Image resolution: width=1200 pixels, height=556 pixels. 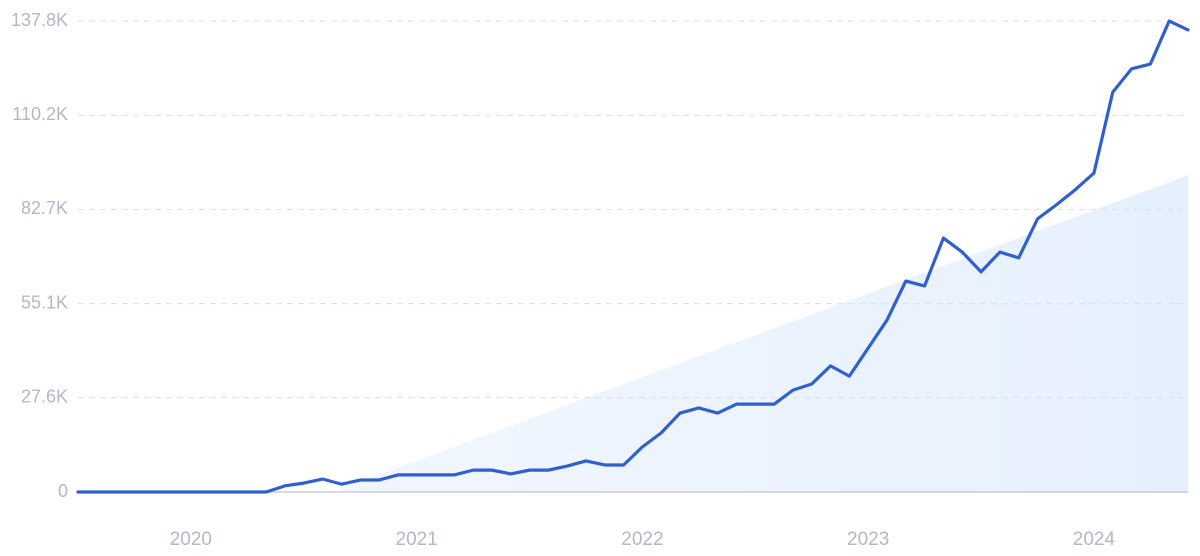 What do you see at coordinates (44, 396) in the screenshot?
I see `y-tick-label: 27.6K` at bounding box center [44, 396].